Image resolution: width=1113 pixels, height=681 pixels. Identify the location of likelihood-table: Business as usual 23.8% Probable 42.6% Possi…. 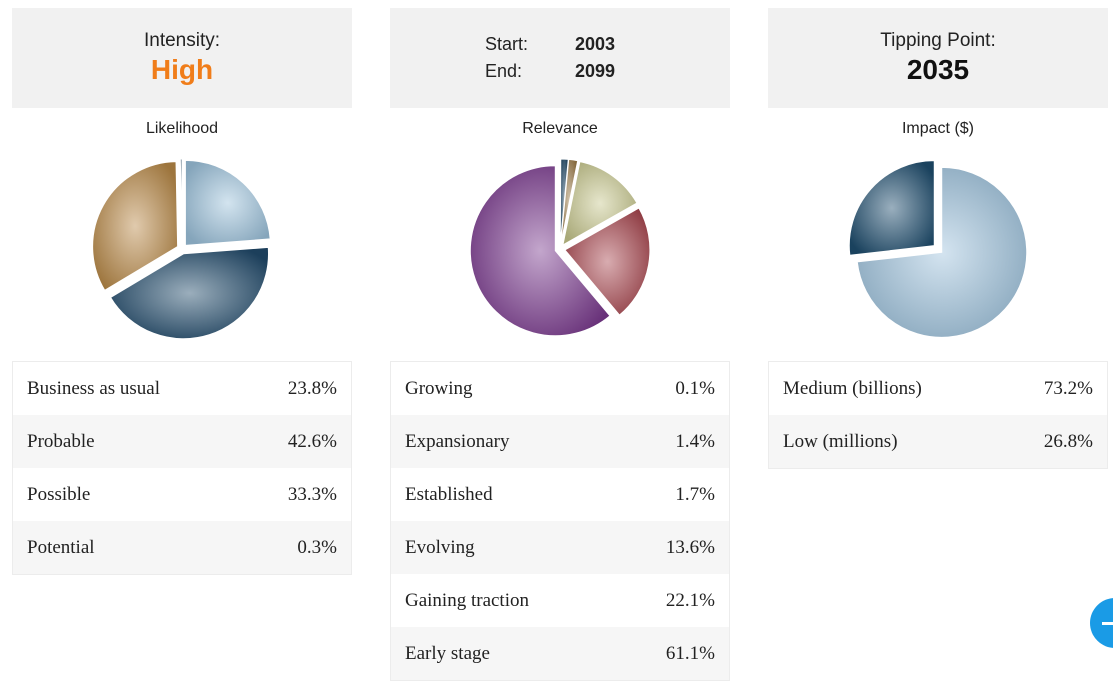
(182, 468).